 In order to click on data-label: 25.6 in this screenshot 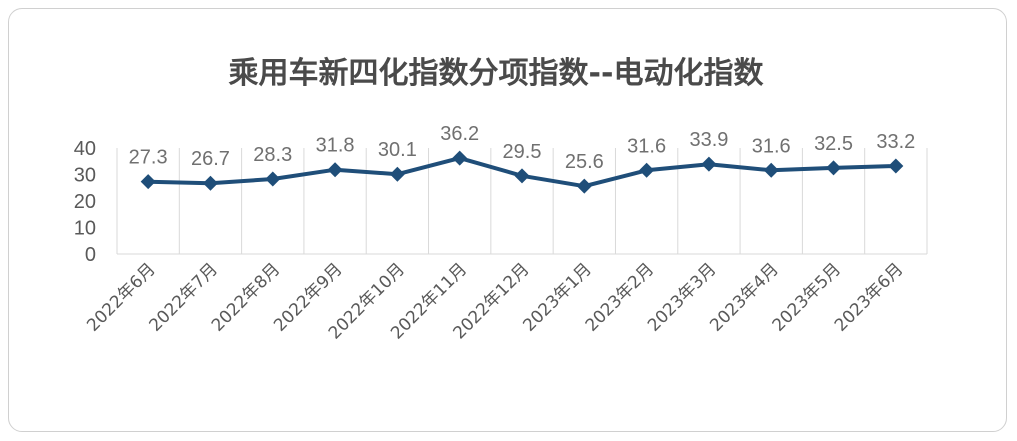, I will do `click(584, 162)`.